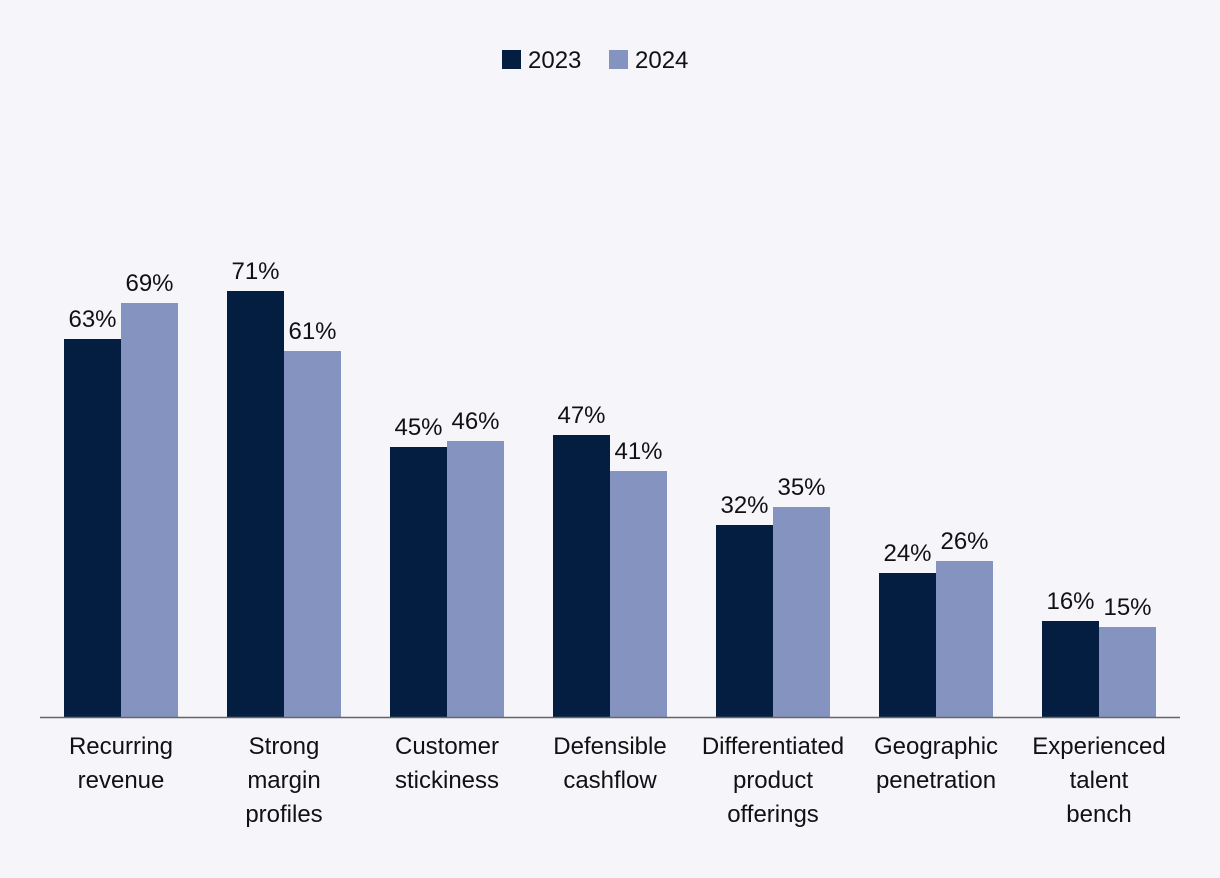 Image resolution: width=1220 pixels, height=878 pixels. I want to click on legend: 2023 2024, so click(595, 60).